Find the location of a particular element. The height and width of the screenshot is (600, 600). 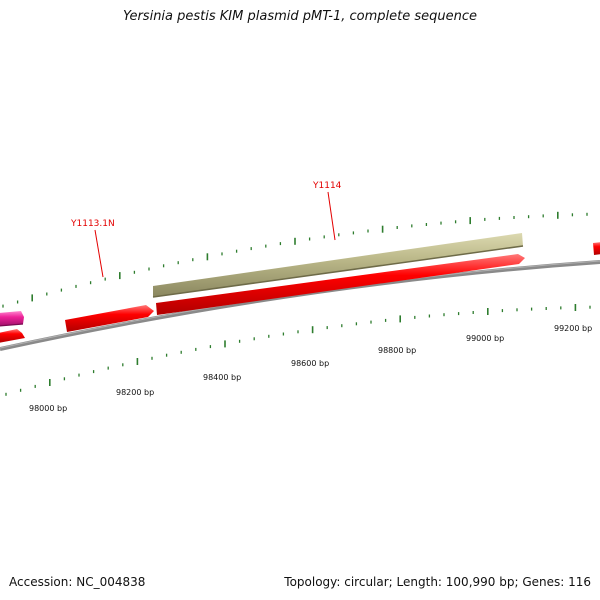

tick-label-98000: 98000 bp is located at coordinates (48, 408).